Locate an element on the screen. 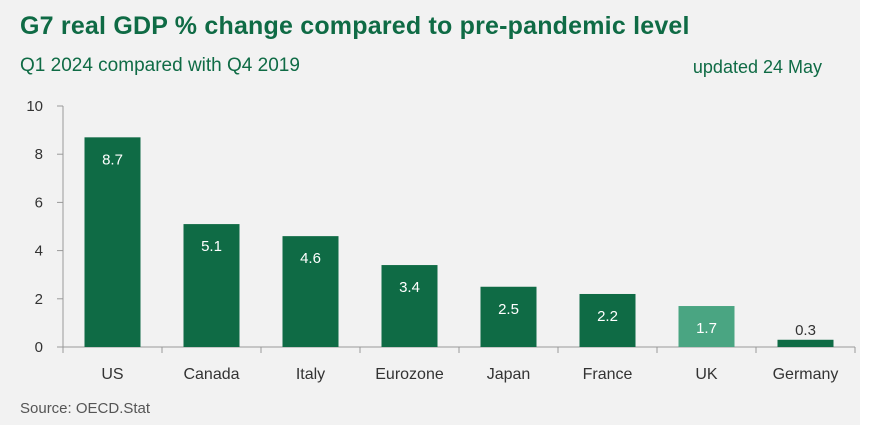  y-tick-label: 2 is located at coordinates (39, 299).